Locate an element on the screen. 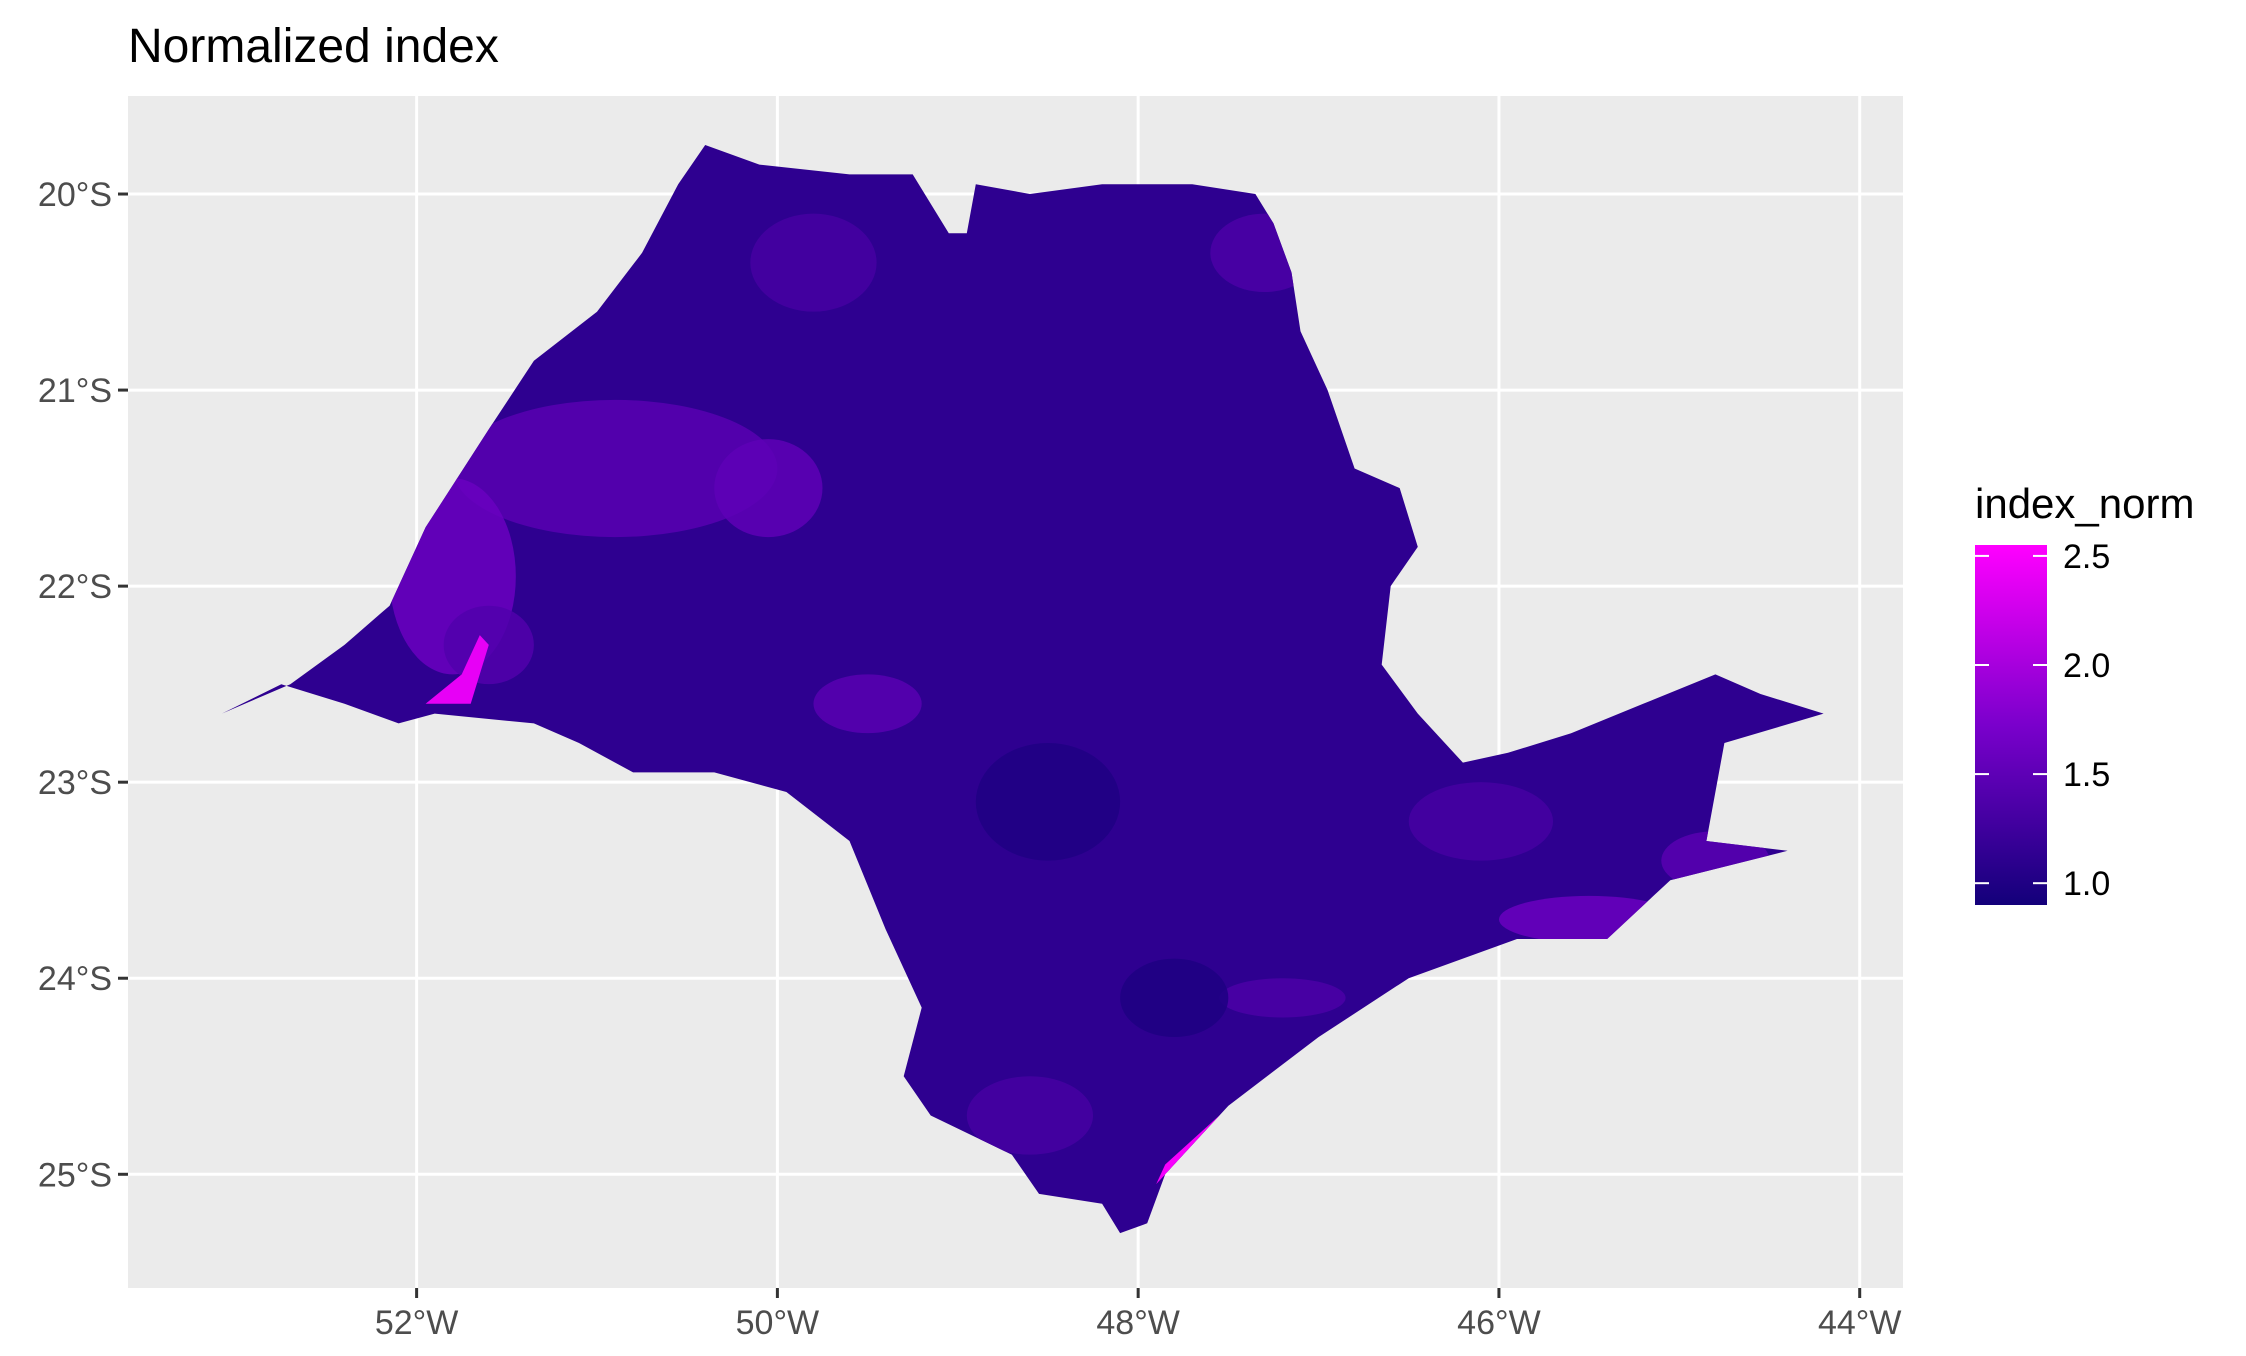 Image resolution: width=2246 pixels, height=1356 pixels. x-tick-label-1: 50°W is located at coordinates (778, 1323).